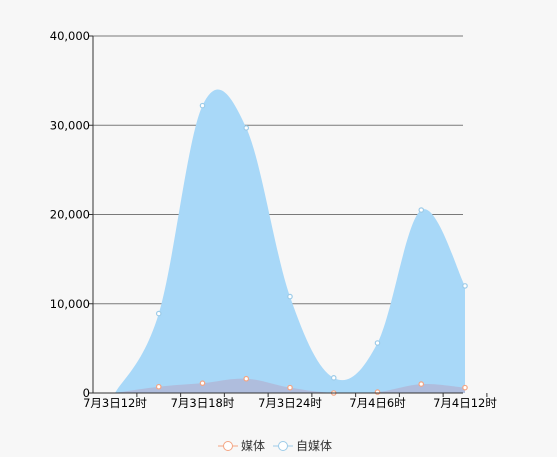 This screenshot has height=457, width=557. Describe the element at coordinates (290, 403) in the screenshot. I see `x-tick-label: 7月3日24时` at that location.